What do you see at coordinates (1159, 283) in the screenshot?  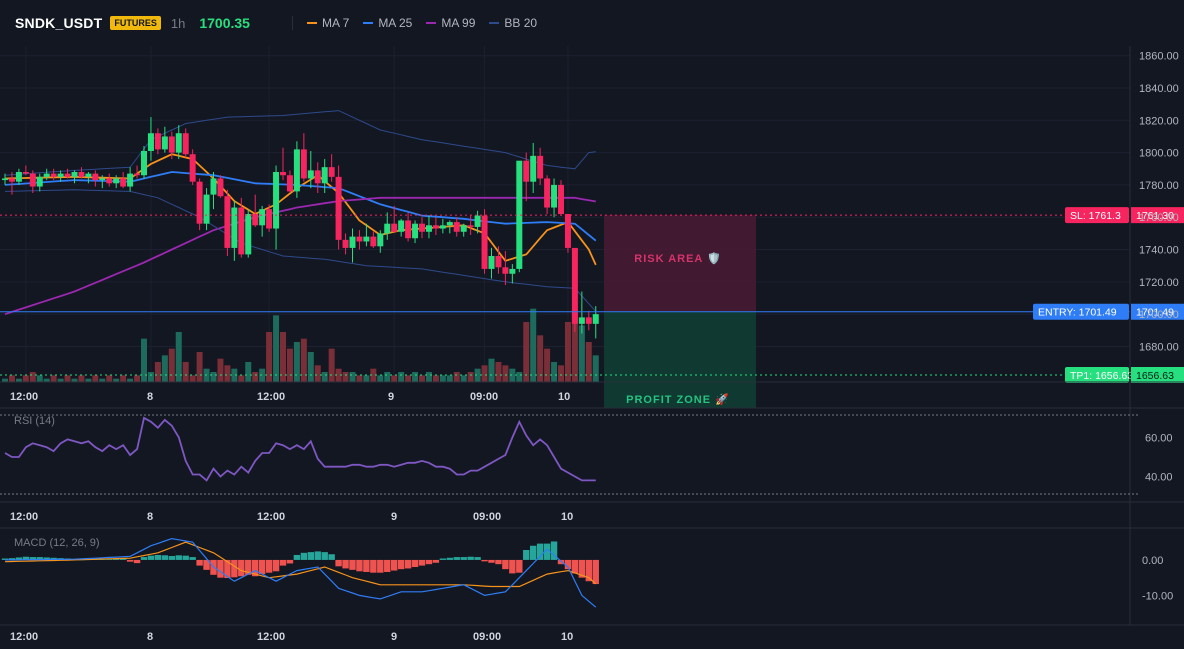 I see `price-tick-label: 1720.00` at bounding box center [1159, 283].